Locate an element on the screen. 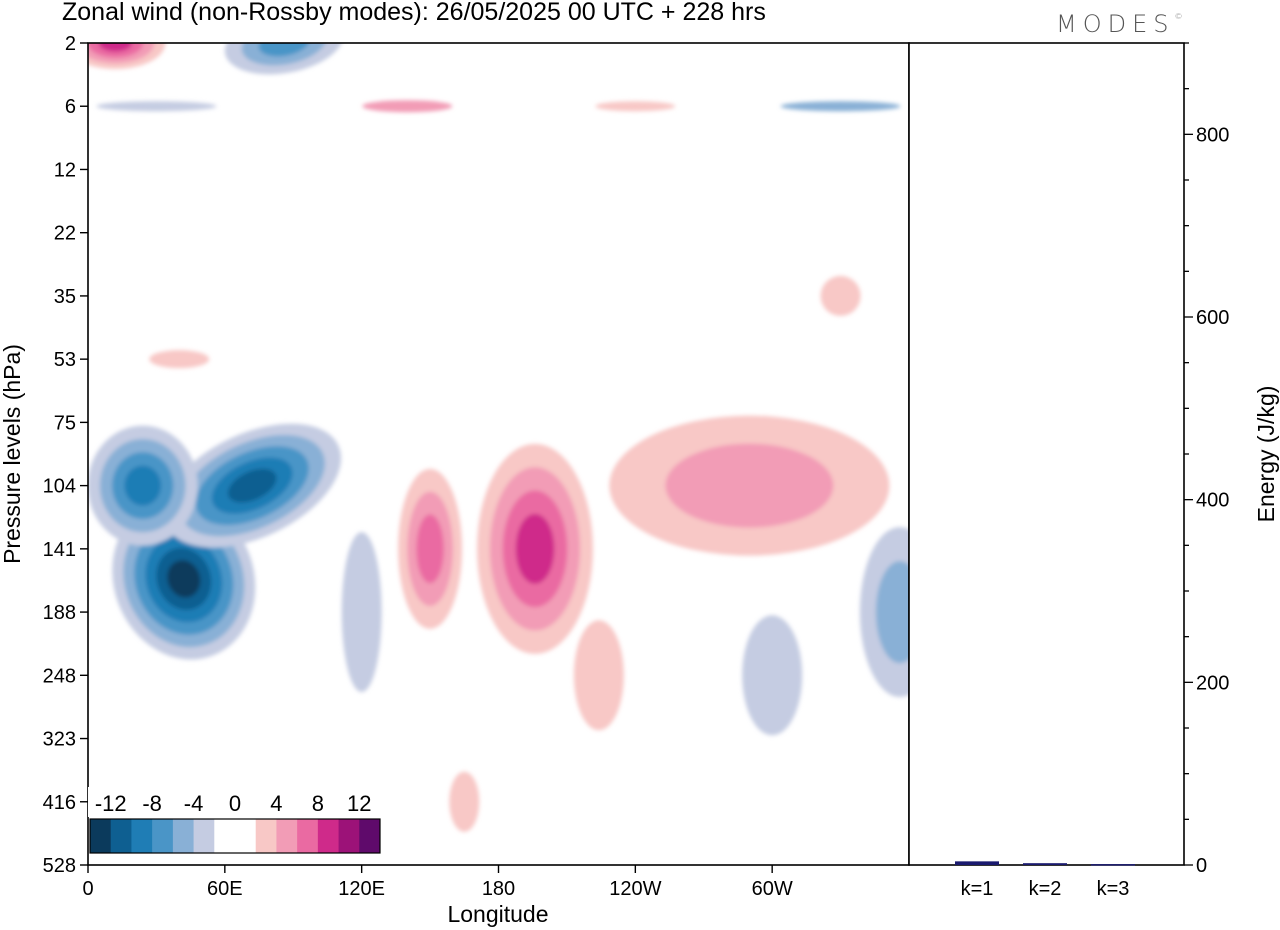  y-tick-label: 528 is located at coordinates (59, 866).